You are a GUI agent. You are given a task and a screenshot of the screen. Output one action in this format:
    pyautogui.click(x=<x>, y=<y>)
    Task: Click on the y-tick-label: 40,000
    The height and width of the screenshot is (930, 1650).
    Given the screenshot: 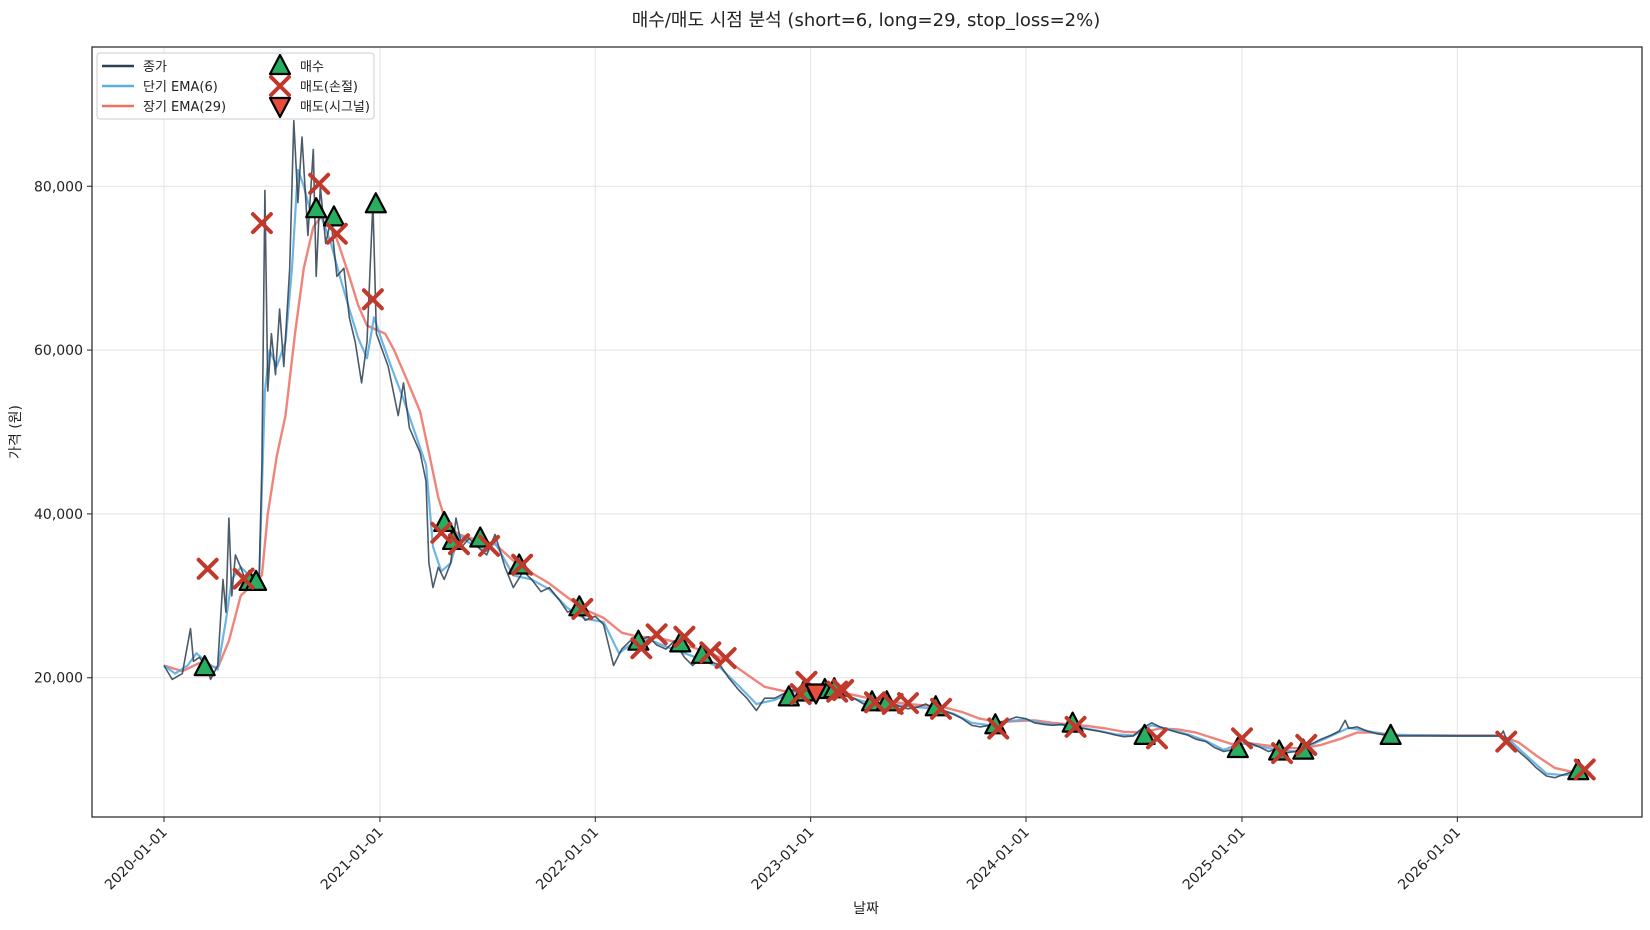 What is the action you would take?
    pyautogui.click(x=58, y=515)
    